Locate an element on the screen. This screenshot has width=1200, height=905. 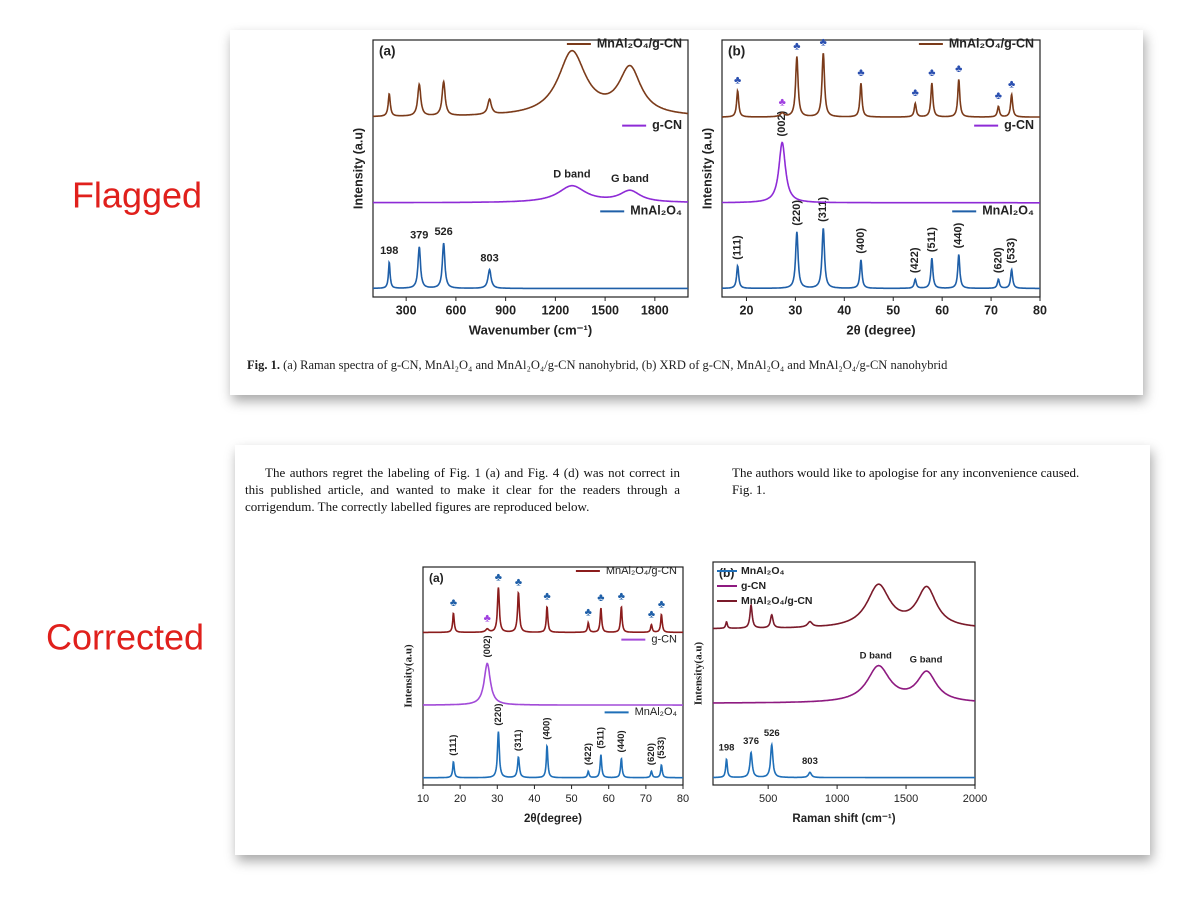
peak-label: D band is located at coordinates (876, 656).